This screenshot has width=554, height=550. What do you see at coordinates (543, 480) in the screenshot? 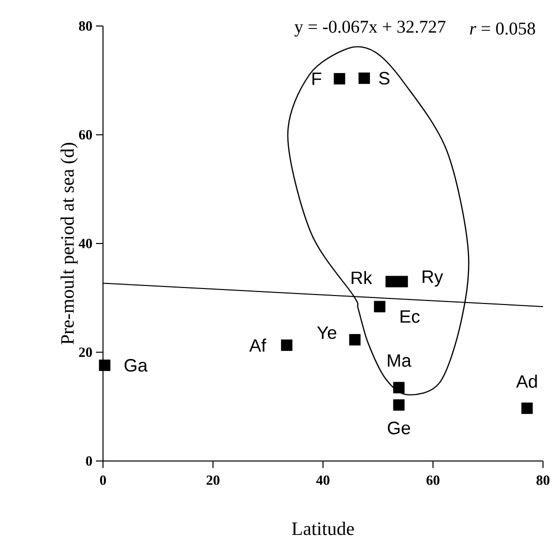
I see `x-tick-label: 80` at bounding box center [543, 480].